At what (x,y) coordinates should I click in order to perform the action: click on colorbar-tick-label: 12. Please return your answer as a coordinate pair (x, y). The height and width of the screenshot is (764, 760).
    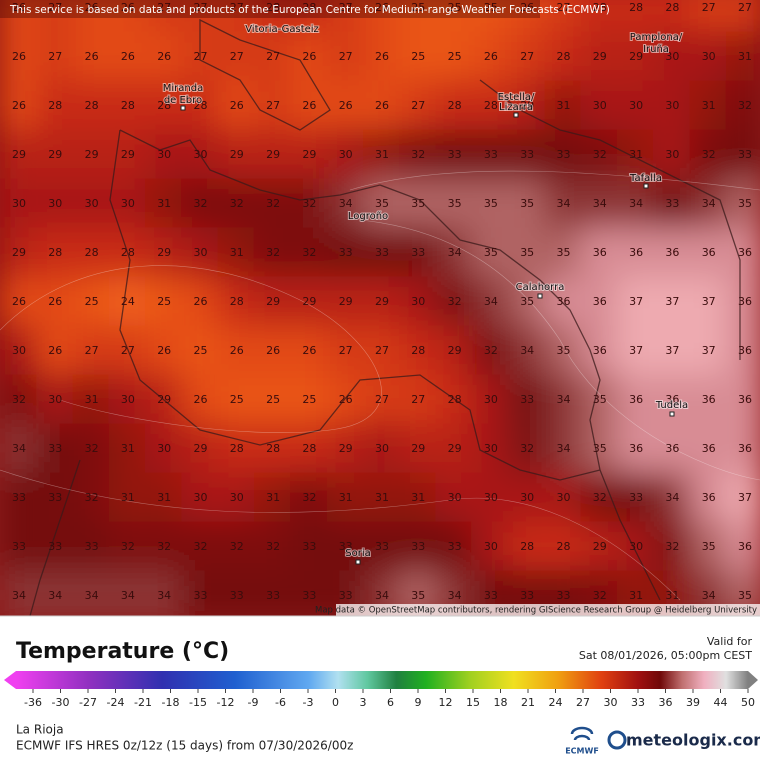
    Looking at the image, I should click on (446, 702).